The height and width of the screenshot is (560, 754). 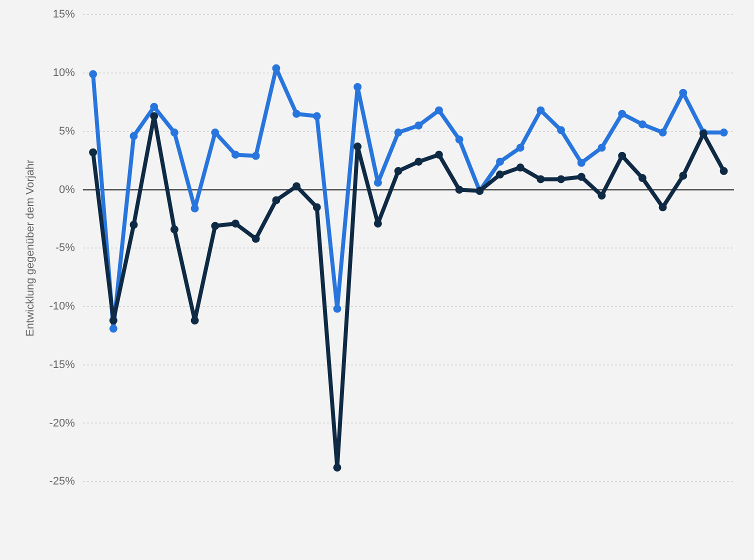 What do you see at coordinates (67, 190) in the screenshot?
I see `y-tick-label: 0%` at bounding box center [67, 190].